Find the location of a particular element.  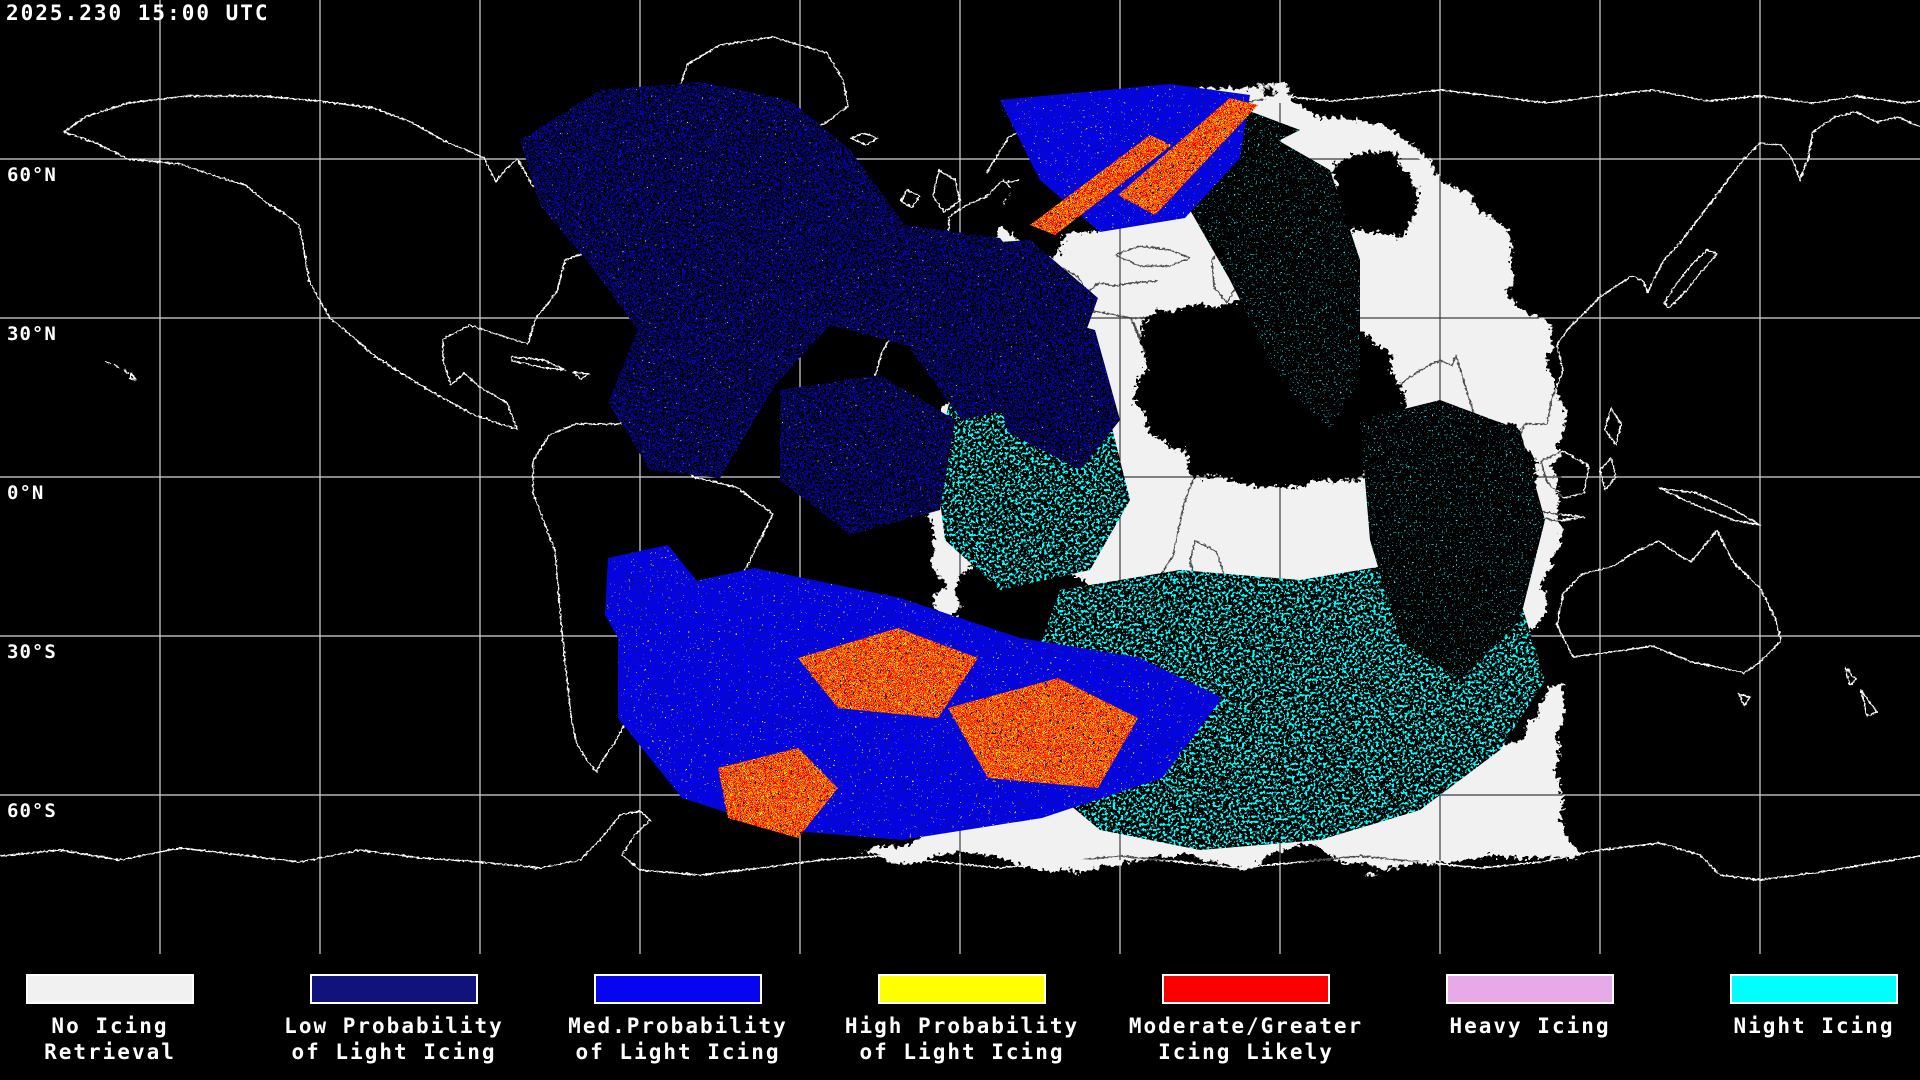

lat-label-0n: 0°N is located at coordinates (26, 493).